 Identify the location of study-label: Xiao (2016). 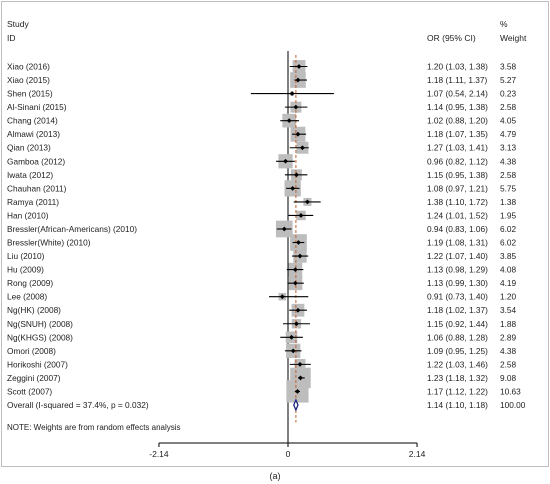
(28, 67).